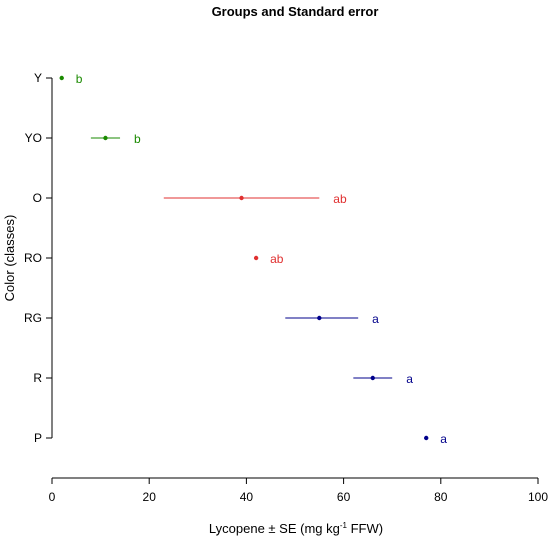 This screenshot has width=550, height=542. What do you see at coordinates (52, 497) in the screenshot?
I see `x-tick-label: 0` at bounding box center [52, 497].